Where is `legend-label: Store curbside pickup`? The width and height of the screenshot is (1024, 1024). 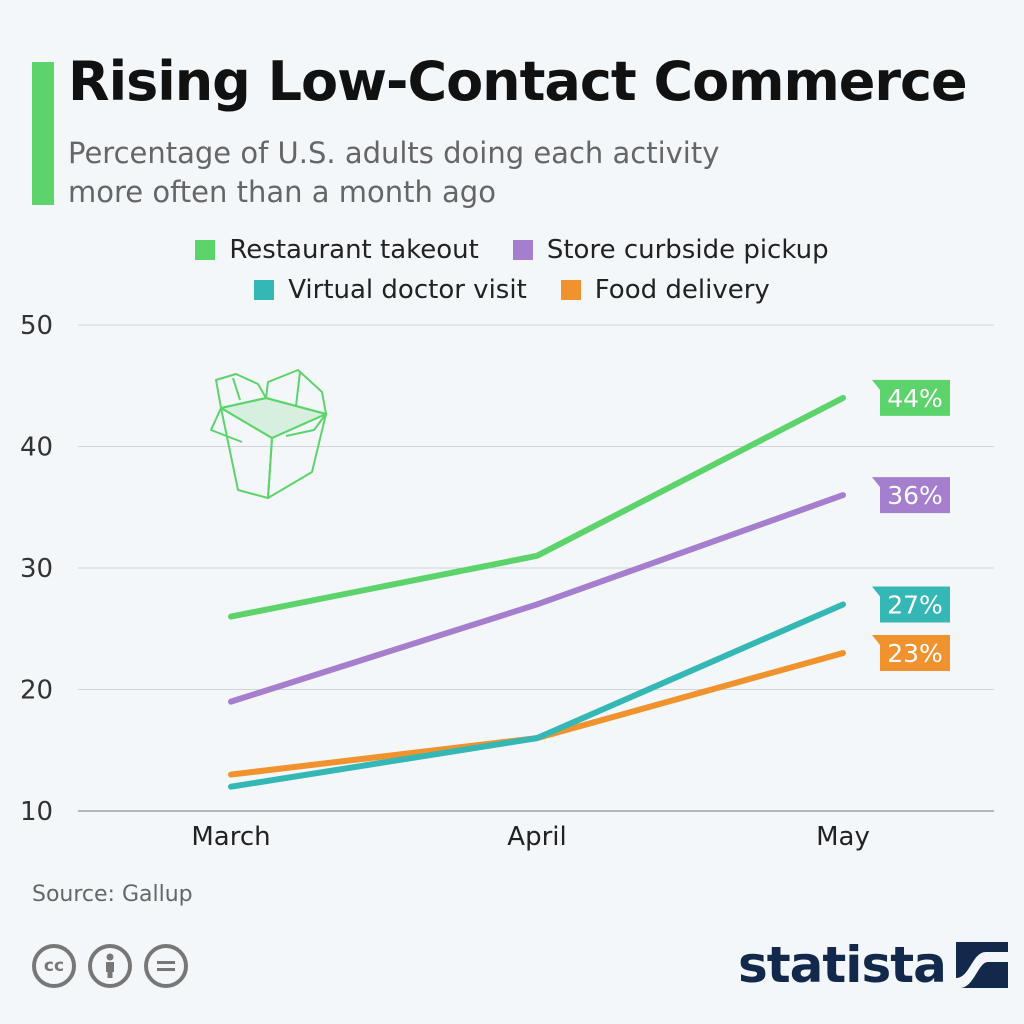
legend-label: Store curbside pickup is located at coordinates (687, 250).